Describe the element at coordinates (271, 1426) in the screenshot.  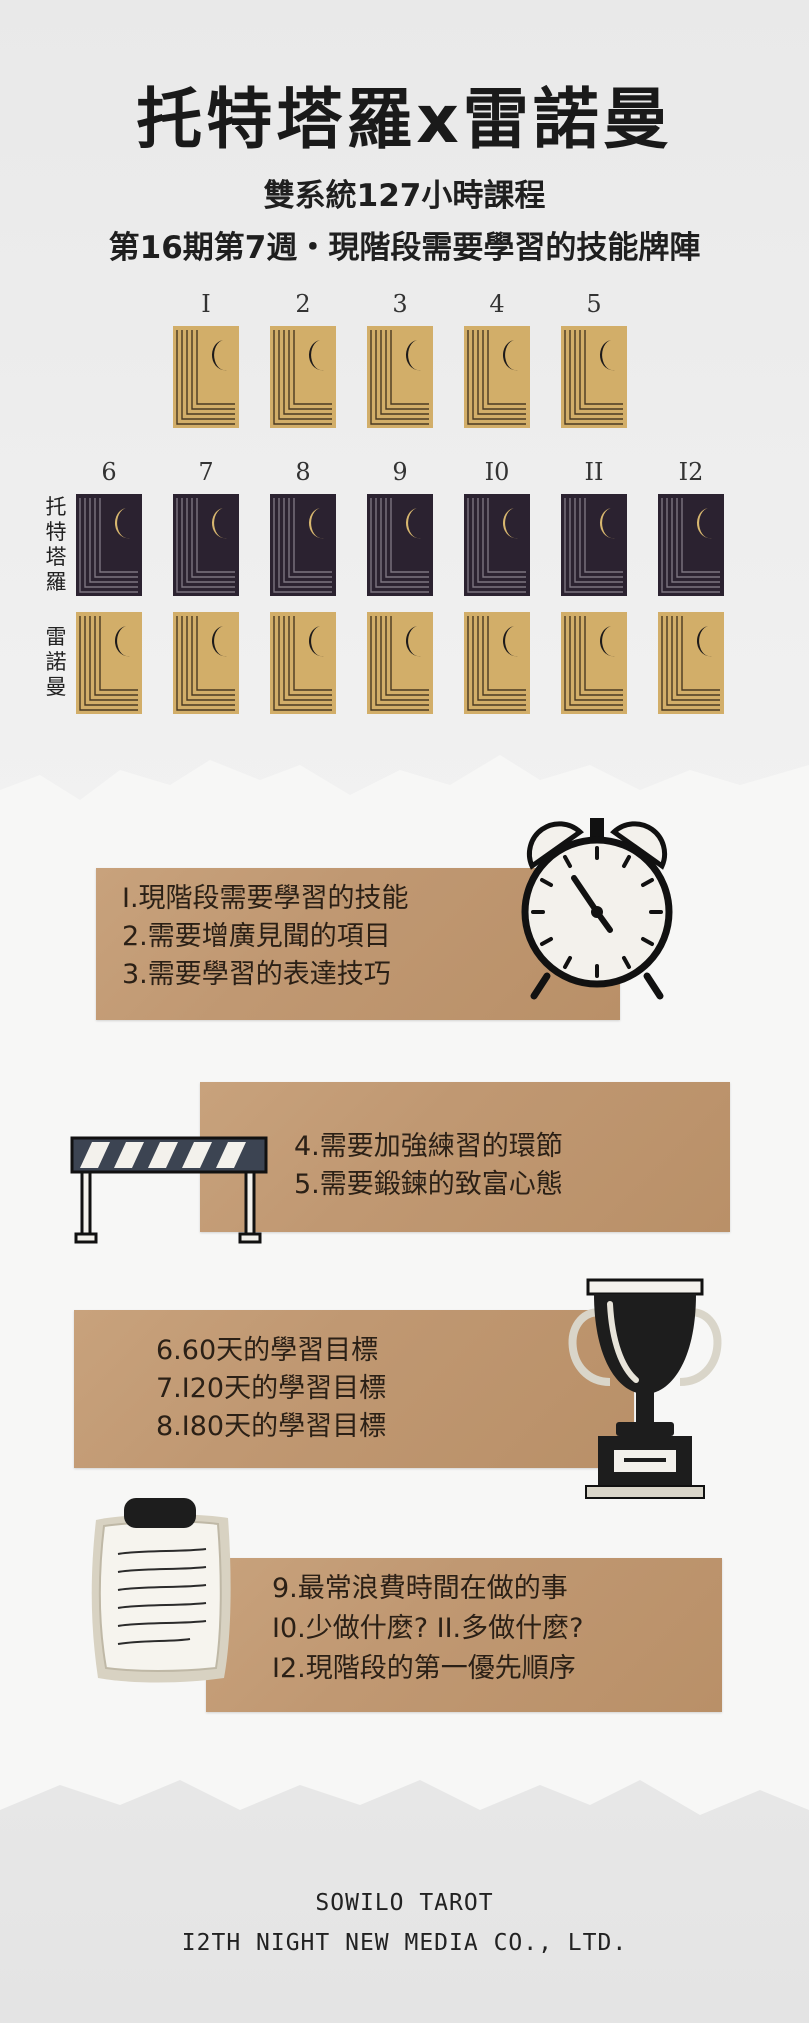
I see `section-3-line-3: 8.I80天的學習目標` at that location.